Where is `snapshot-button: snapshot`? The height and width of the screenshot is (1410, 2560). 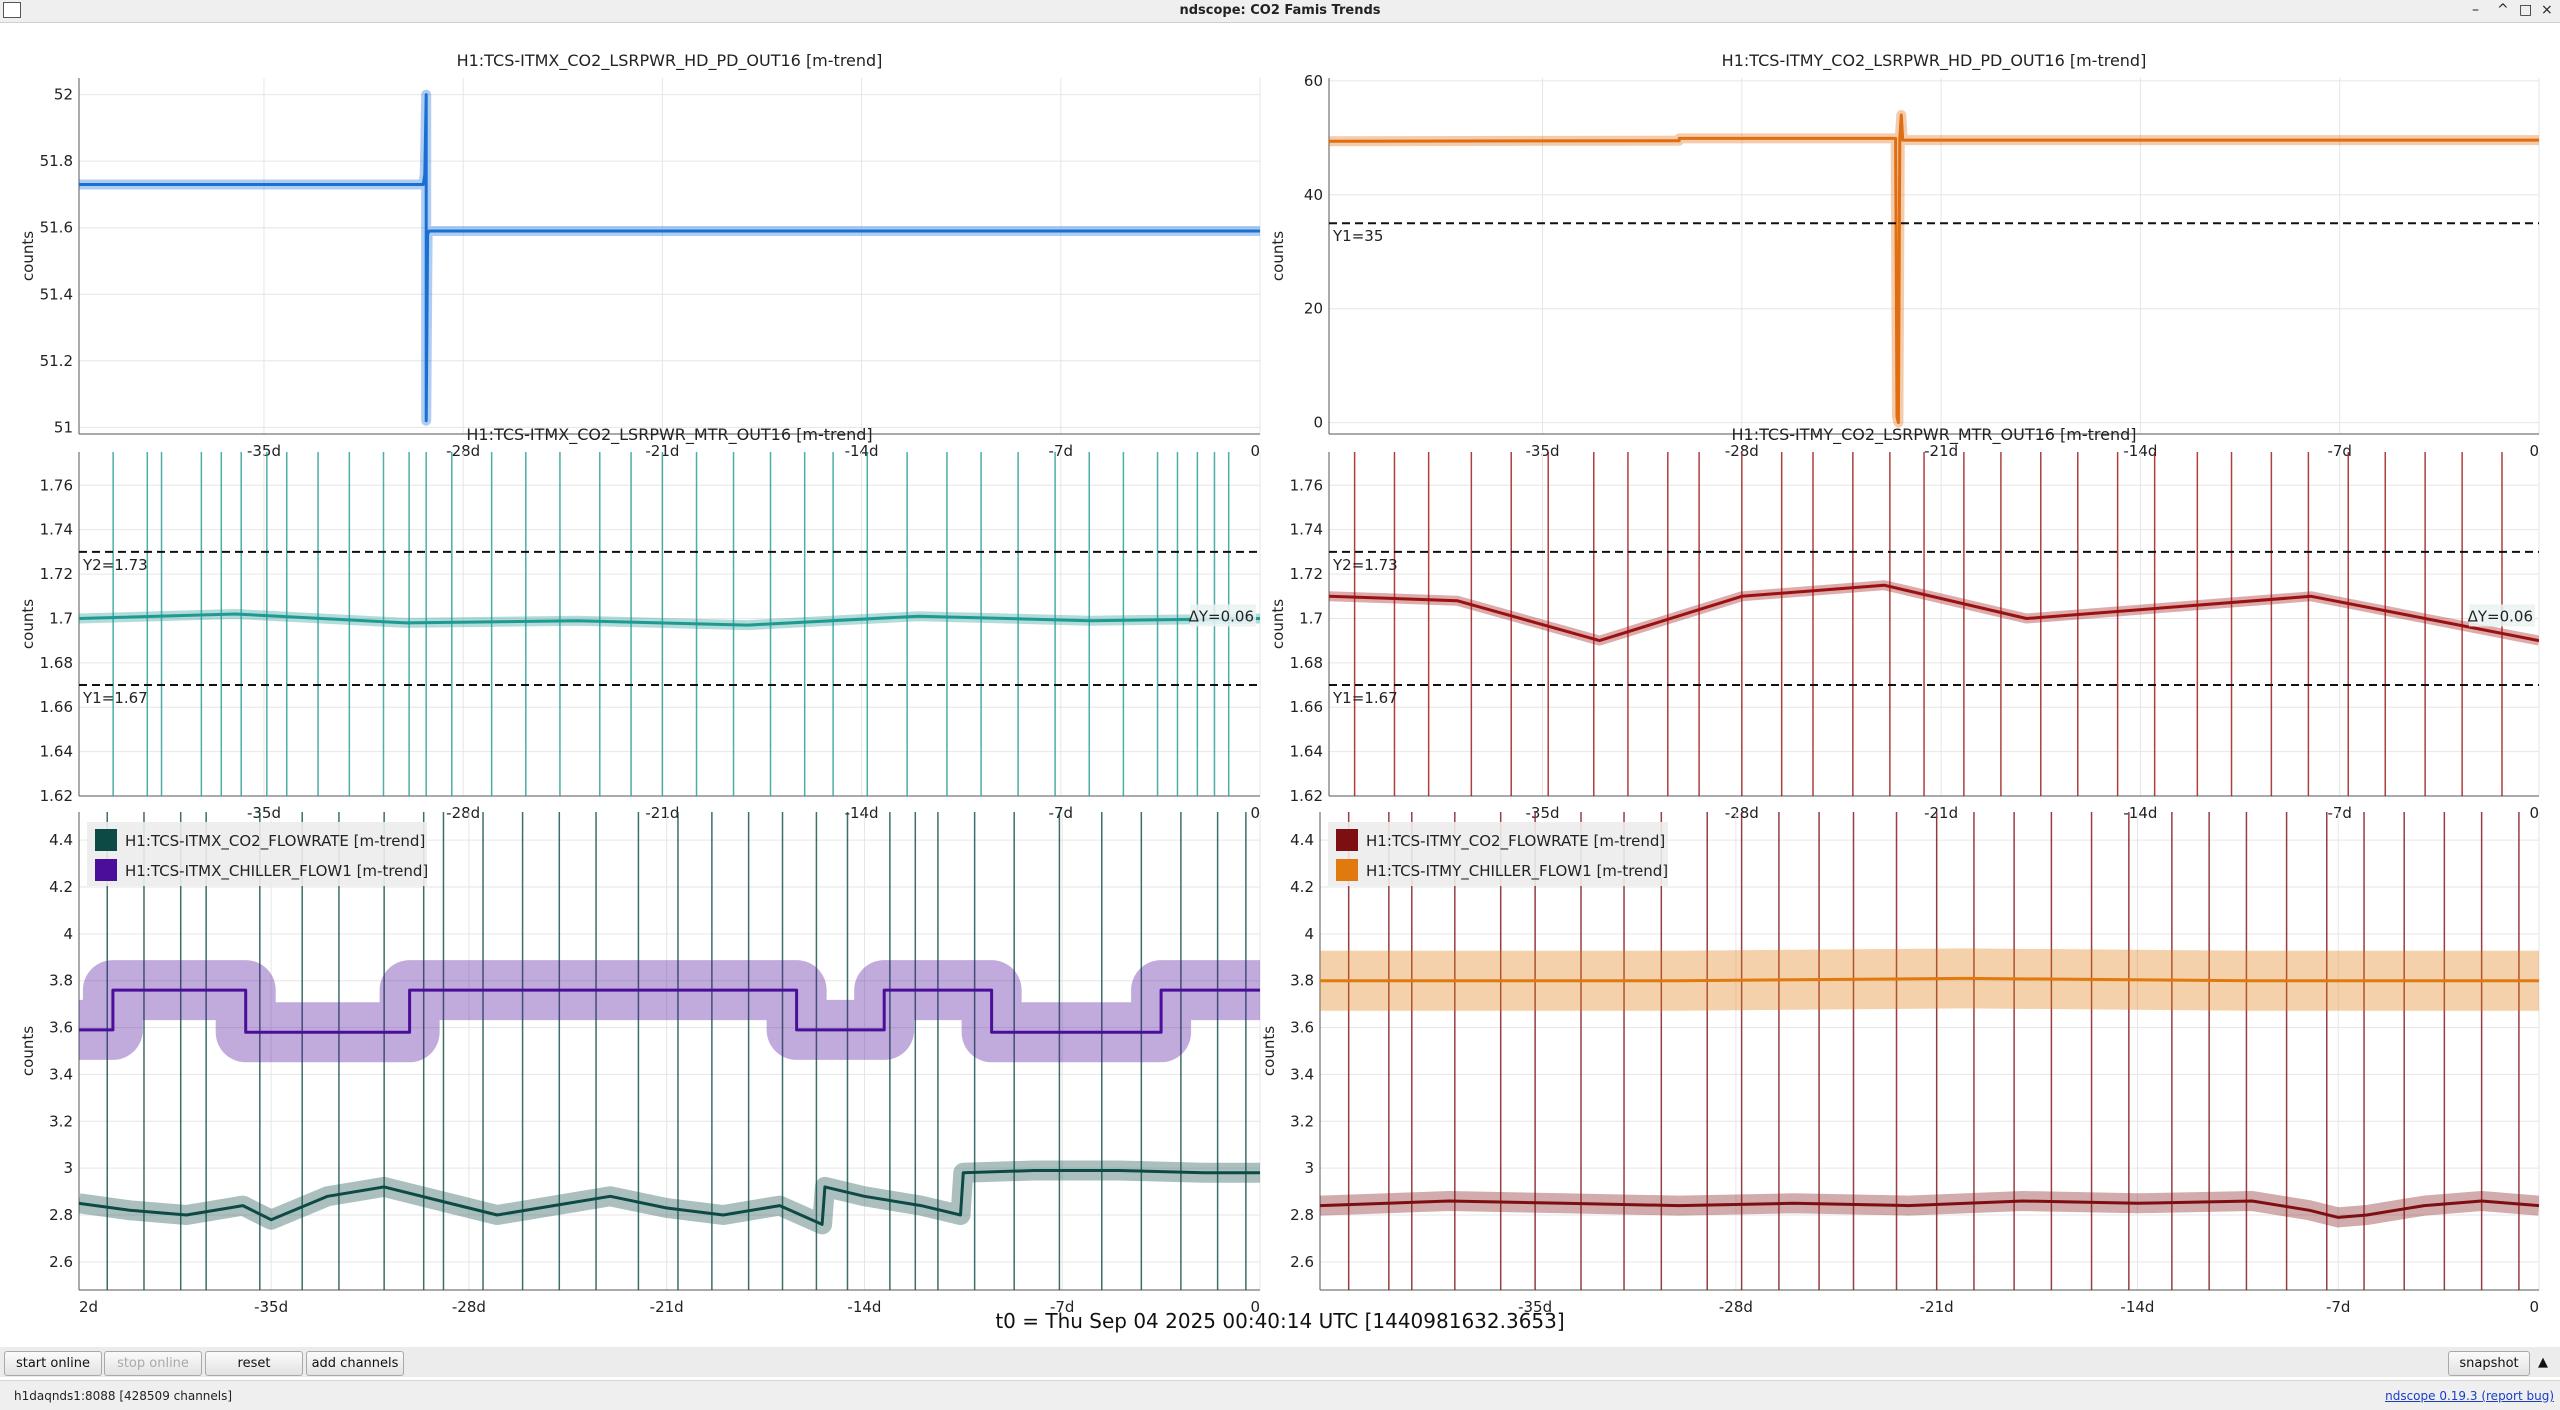
snapshot-button: snapshot is located at coordinates (2489, 1363).